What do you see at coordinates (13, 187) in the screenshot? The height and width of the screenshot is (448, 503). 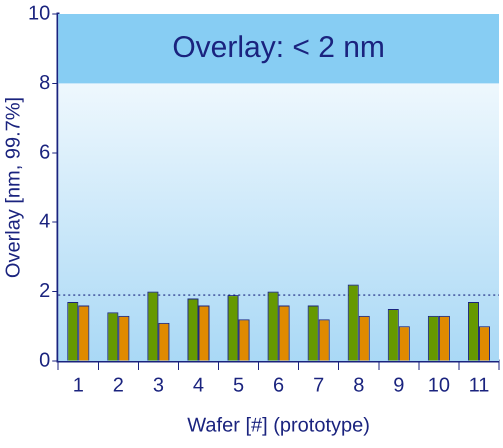 I see `y-axis-title: Overlay [nm, 99.7%]` at bounding box center [13, 187].